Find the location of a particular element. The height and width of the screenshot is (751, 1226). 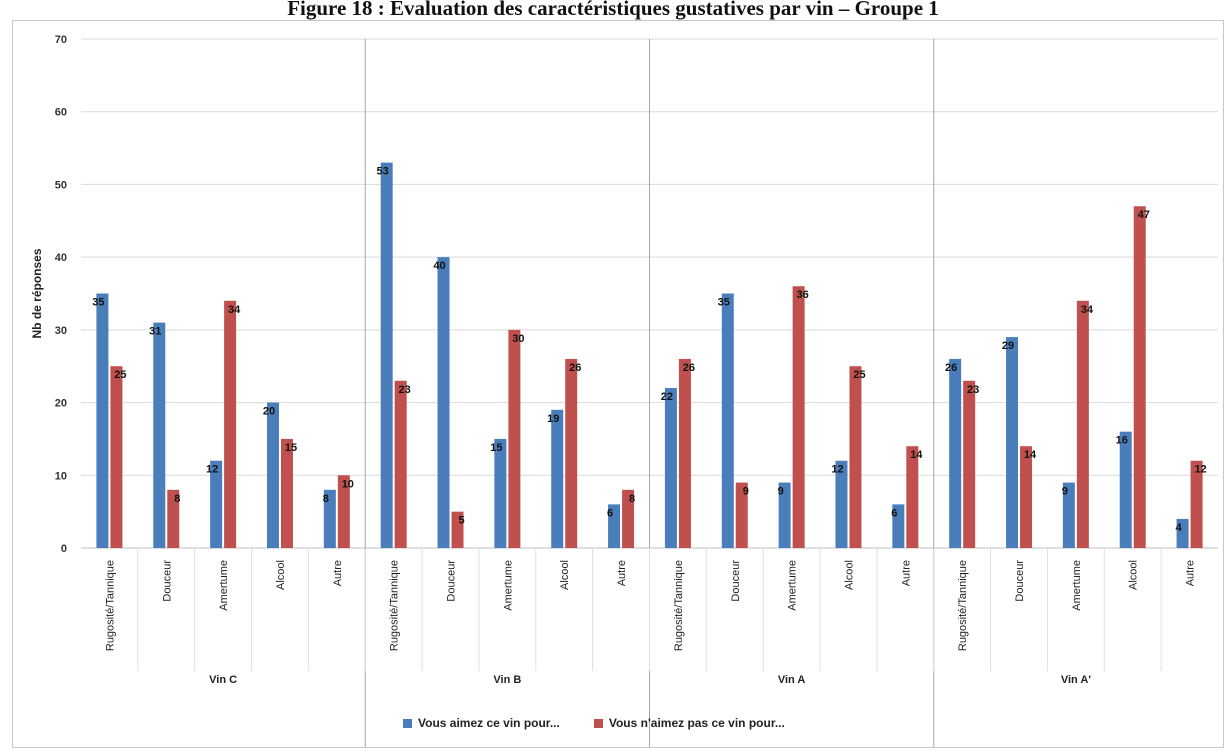

data-label-liked: 22 is located at coordinates (667, 397).